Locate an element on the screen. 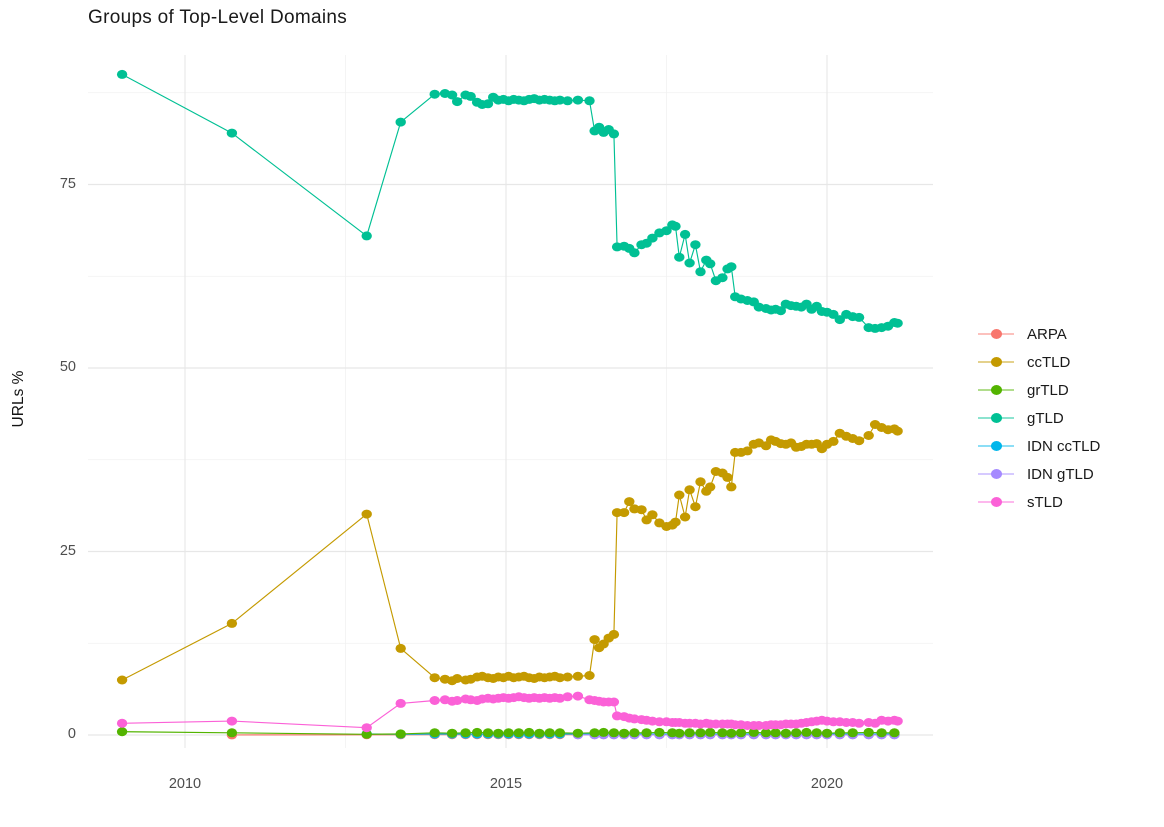 The height and width of the screenshot is (827, 1164). legend-item-grTLD: grTLD is located at coordinates (1039, 390).